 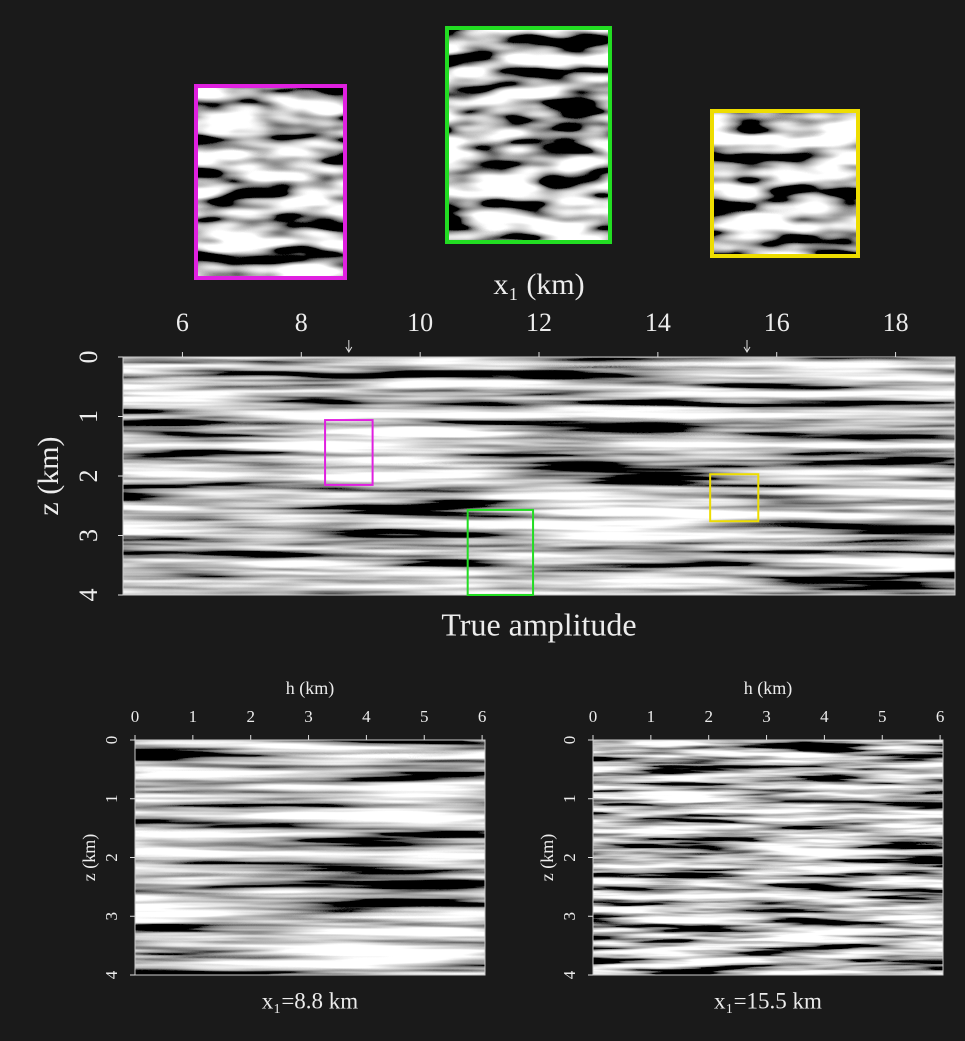 What do you see at coordinates (301, 322) in the screenshot?
I see `x-tick-label: 8` at bounding box center [301, 322].